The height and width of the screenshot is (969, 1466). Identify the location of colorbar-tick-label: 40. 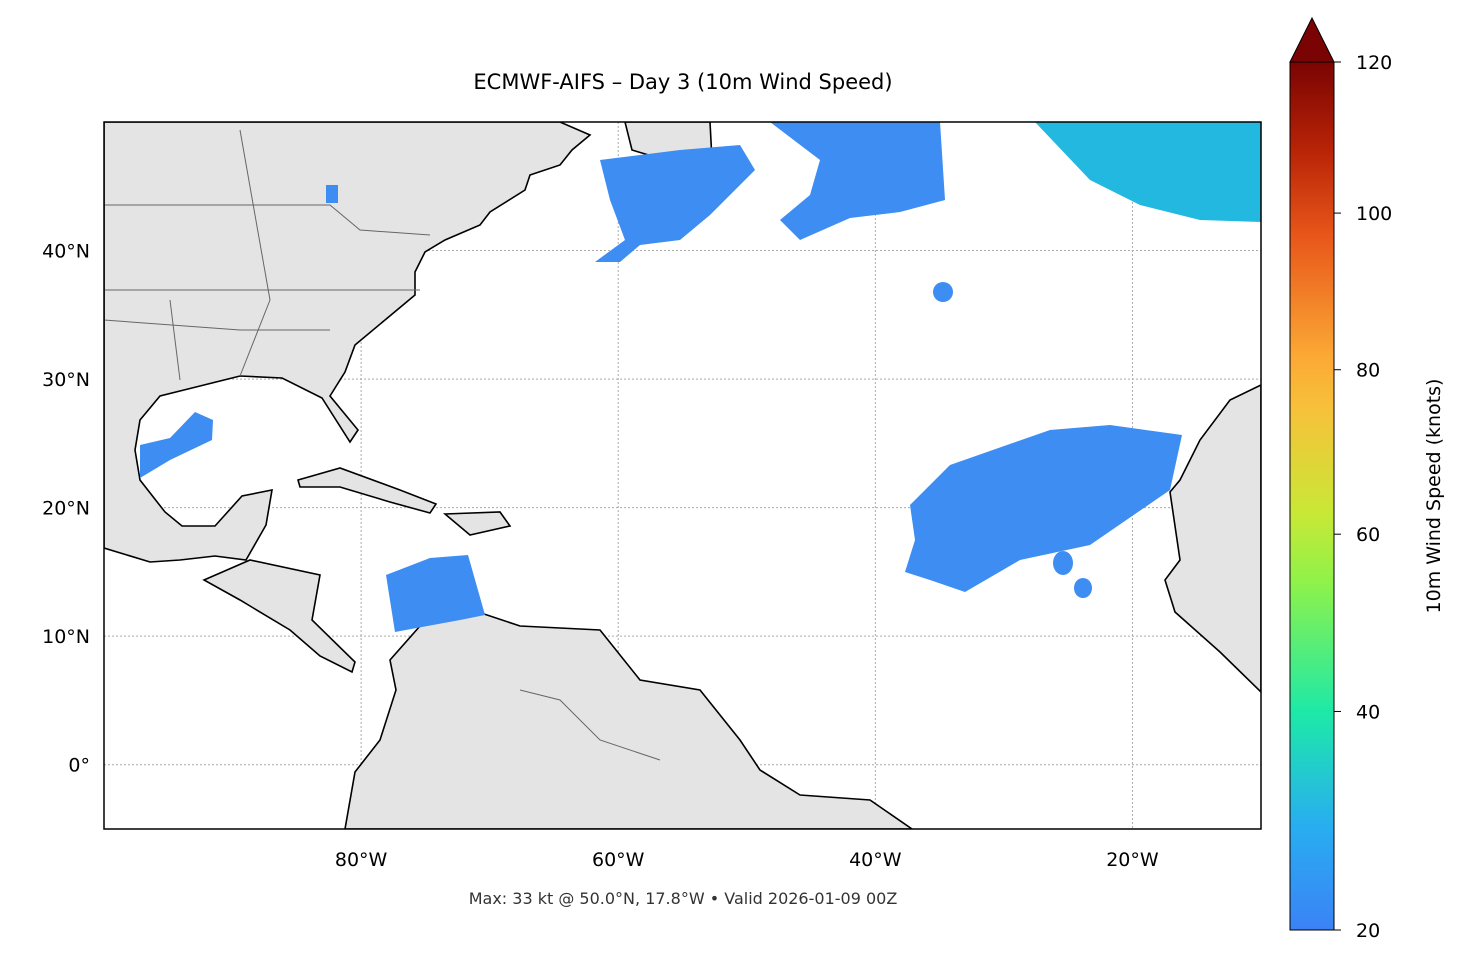
(1368, 712).